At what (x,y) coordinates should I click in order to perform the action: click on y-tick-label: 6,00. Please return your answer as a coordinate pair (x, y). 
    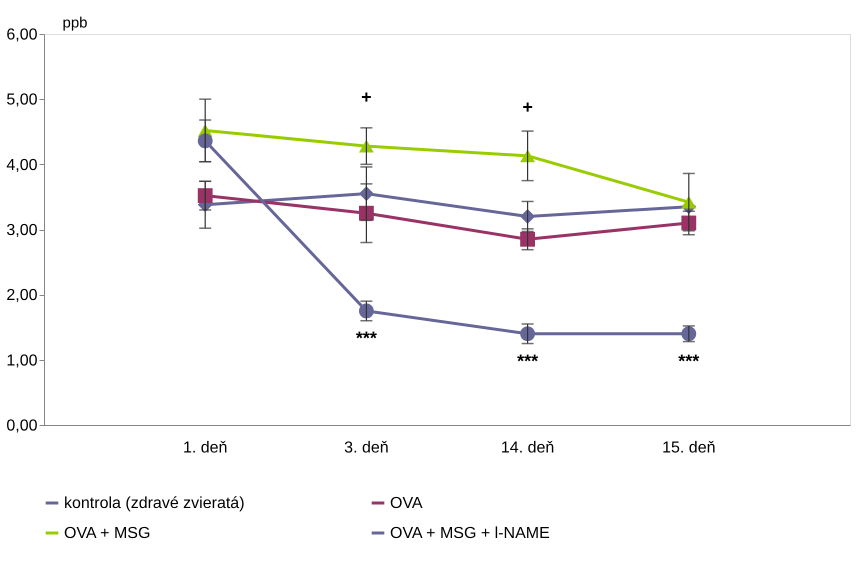
    Looking at the image, I should click on (22, 35).